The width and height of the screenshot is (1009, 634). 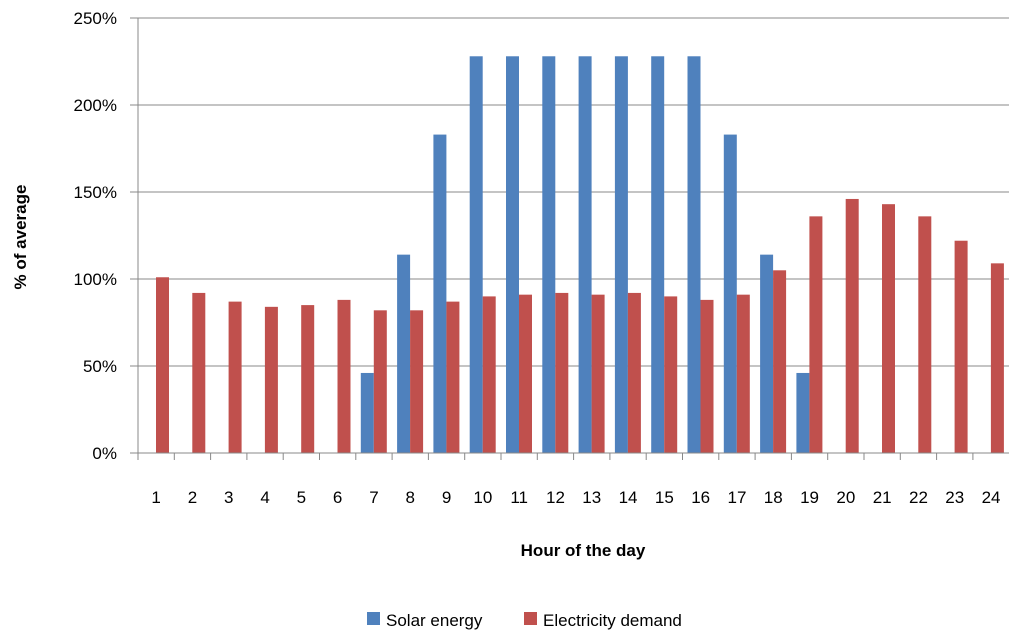 What do you see at coordinates (337, 497) in the screenshot?
I see `x-tick-label: 6` at bounding box center [337, 497].